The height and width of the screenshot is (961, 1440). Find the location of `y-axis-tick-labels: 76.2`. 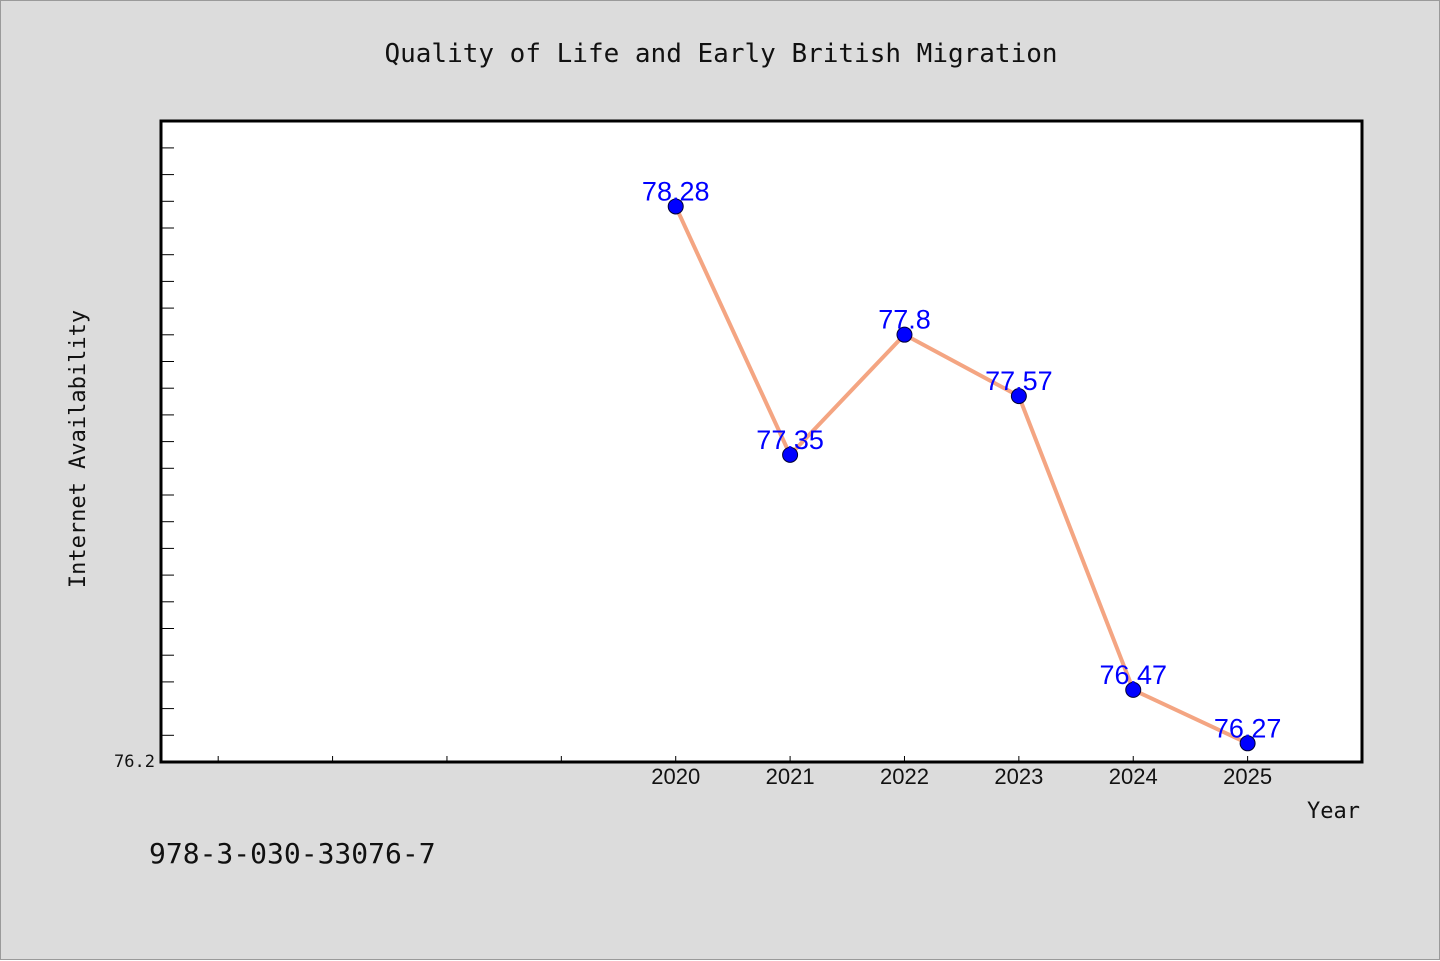

y-axis-tick-labels: 76.2 is located at coordinates (134, 762).